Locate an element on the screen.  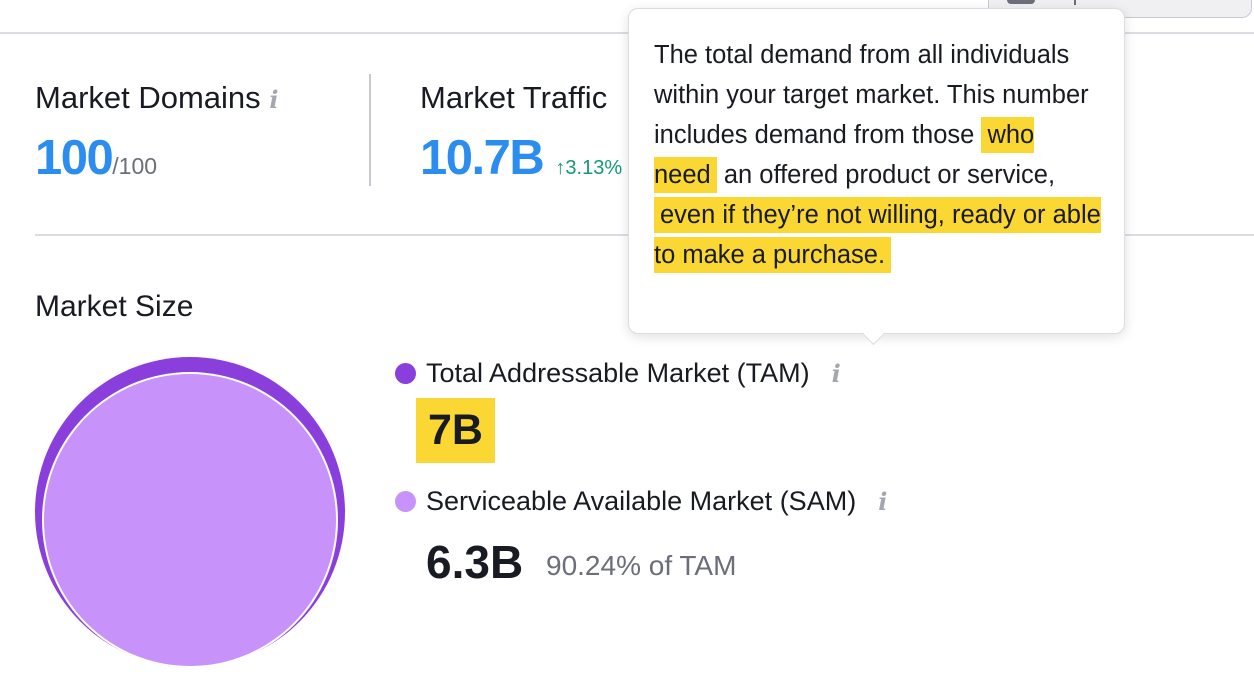
label: Market Domains is located at coordinates (148, 97).